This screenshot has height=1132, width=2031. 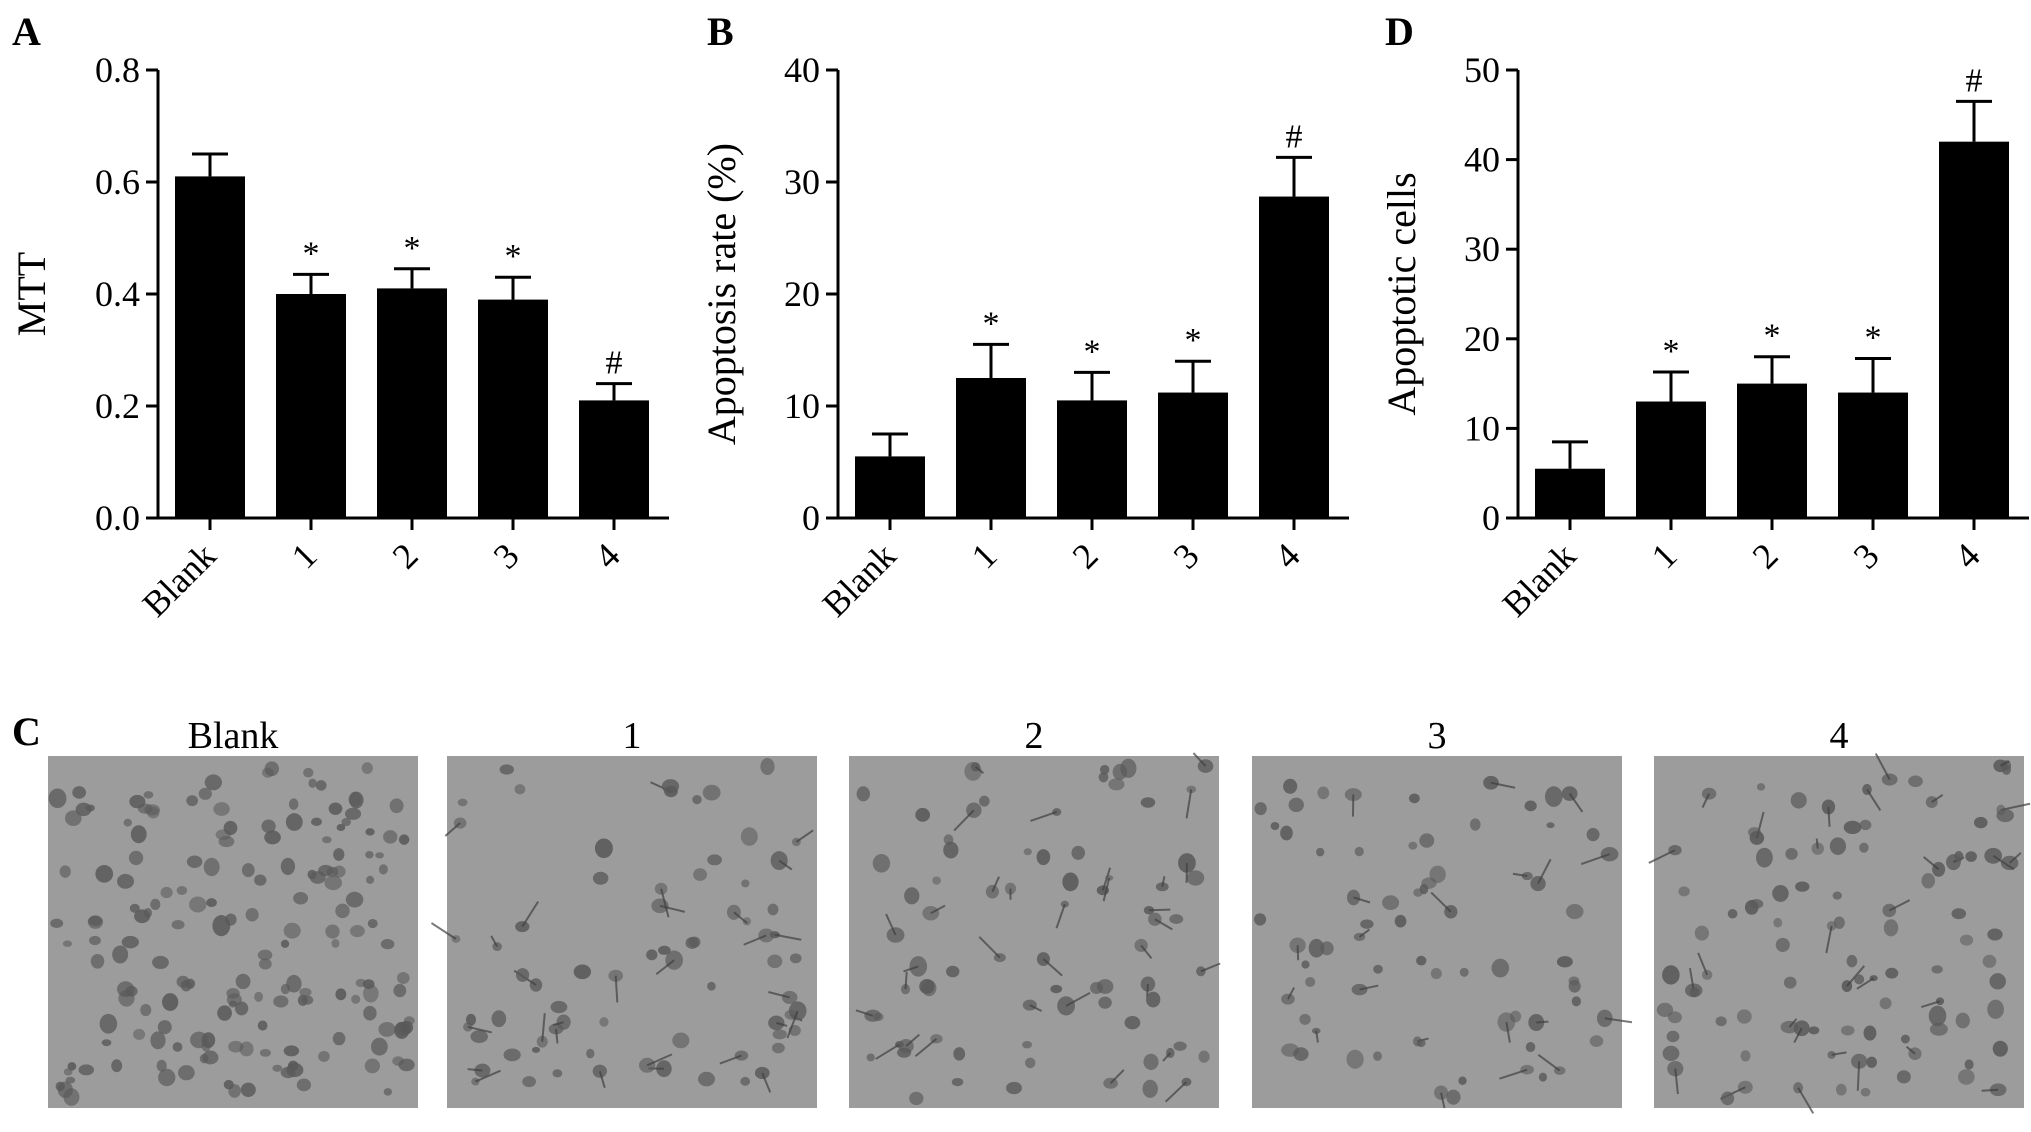 I want to click on y-tick-label: 10, so click(x=1482, y=428).